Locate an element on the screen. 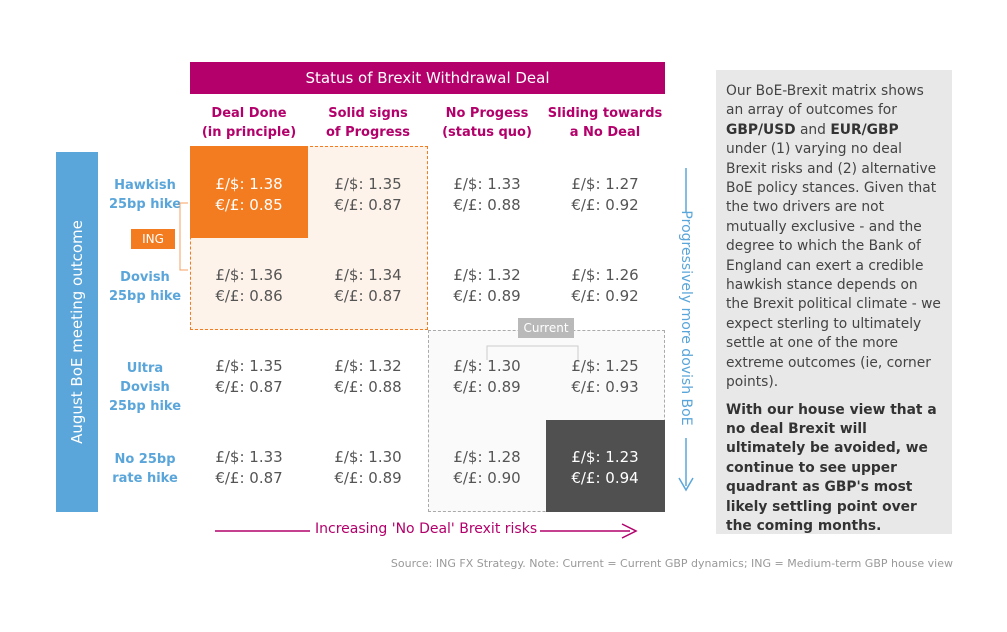 The image size is (1007, 632). eurgbp-value: €/£: 0.85 is located at coordinates (249, 205).